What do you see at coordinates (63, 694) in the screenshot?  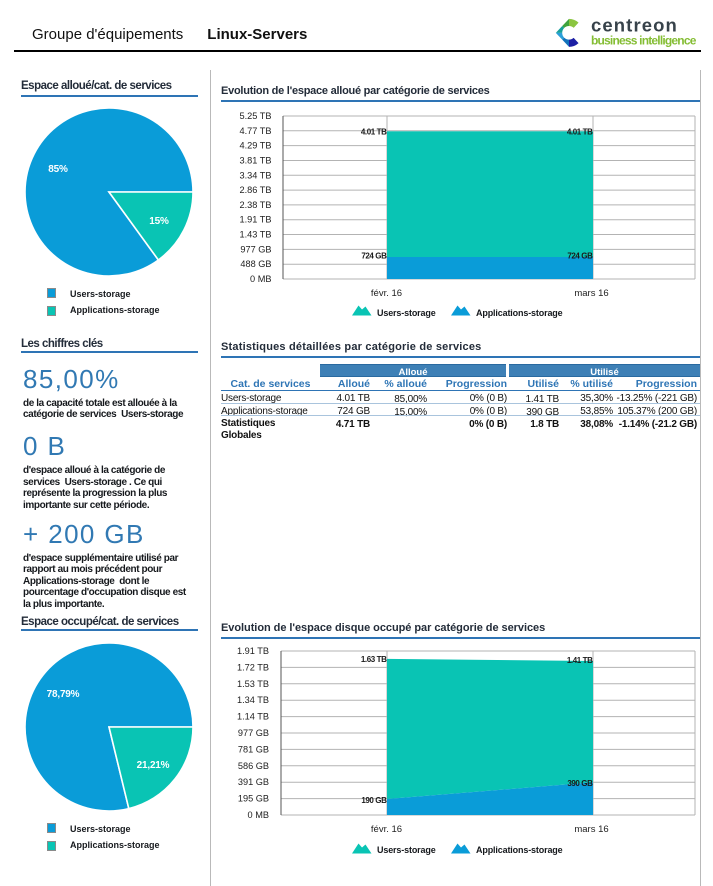 I see `svg-text: 78,79%` at bounding box center [63, 694].